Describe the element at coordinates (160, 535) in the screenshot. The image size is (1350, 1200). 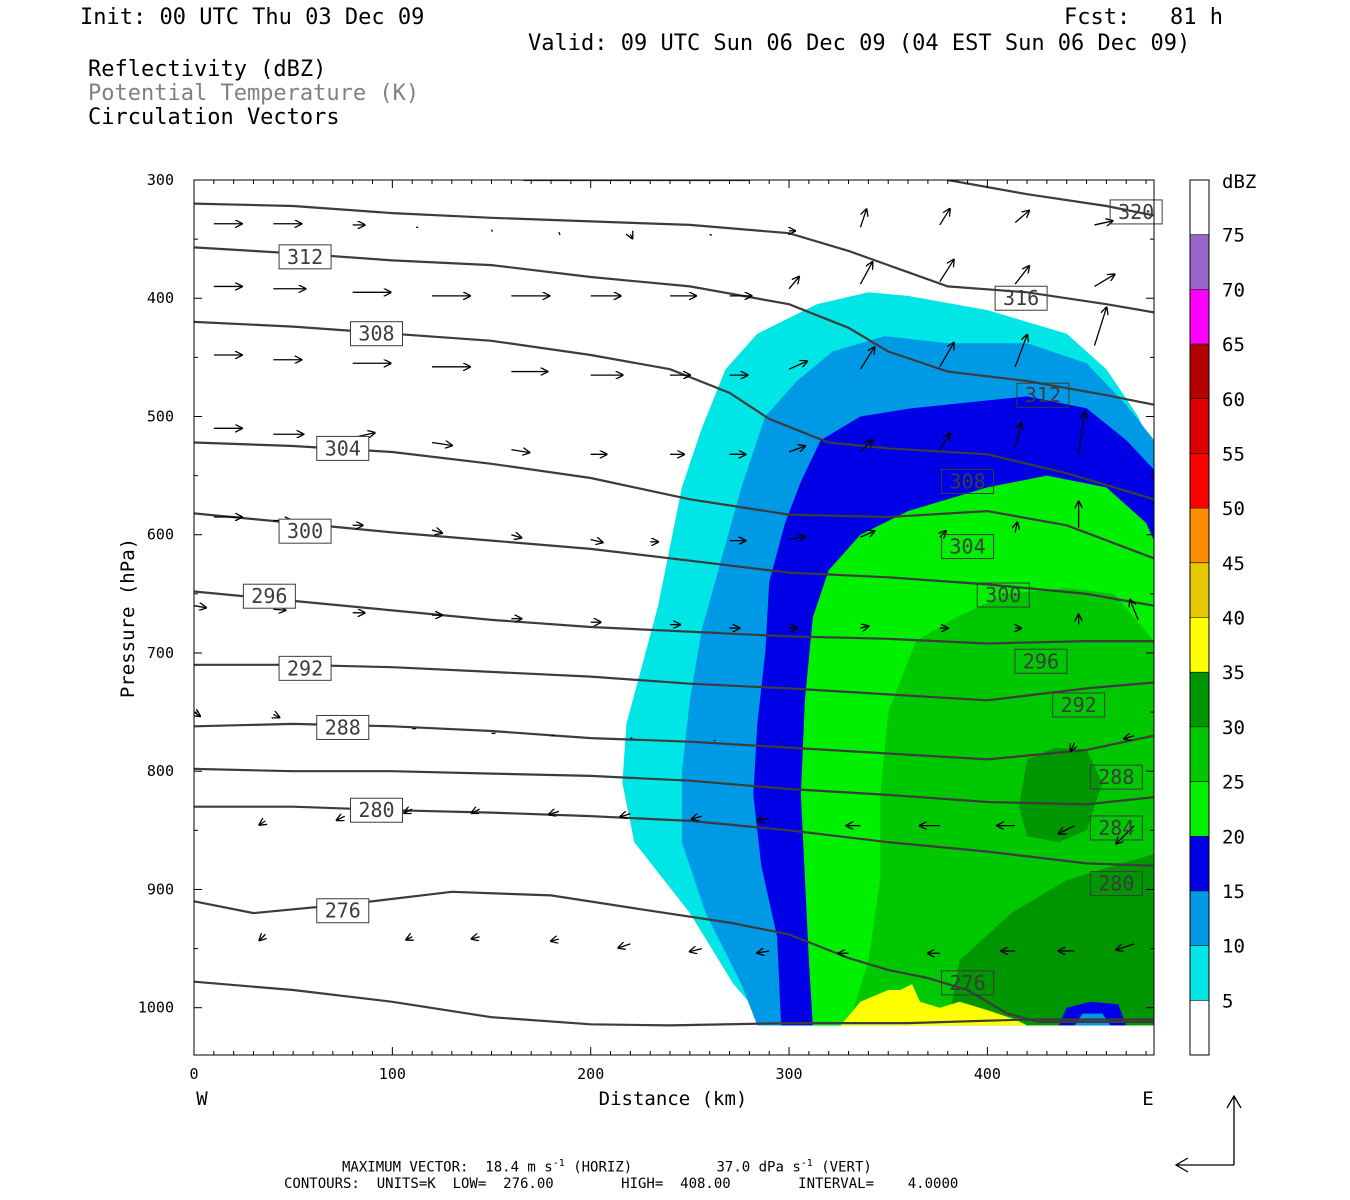
I see `y-tick-label: 600` at that location.